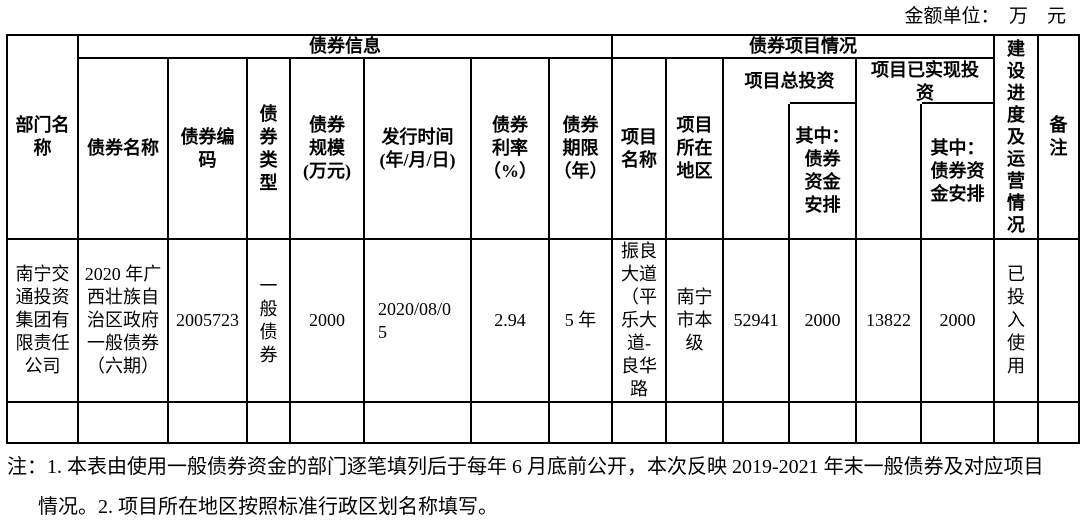 The image size is (1082, 530). Describe the element at coordinates (1059, 138) in the screenshot. I see `header-remark: 备 注` at that location.